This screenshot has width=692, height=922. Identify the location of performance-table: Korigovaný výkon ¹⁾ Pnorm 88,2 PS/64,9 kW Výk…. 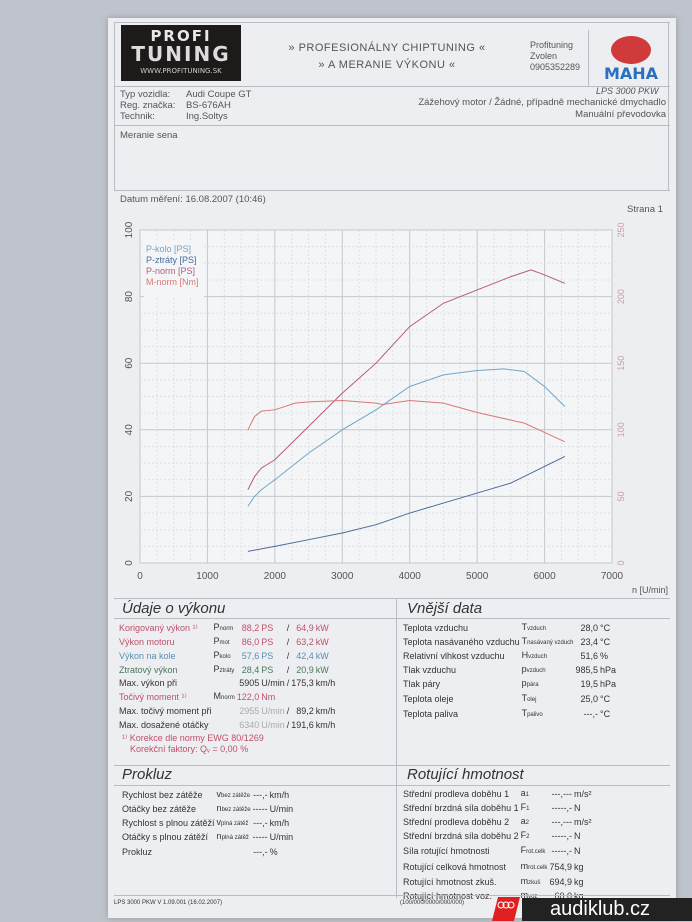
(227, 677).